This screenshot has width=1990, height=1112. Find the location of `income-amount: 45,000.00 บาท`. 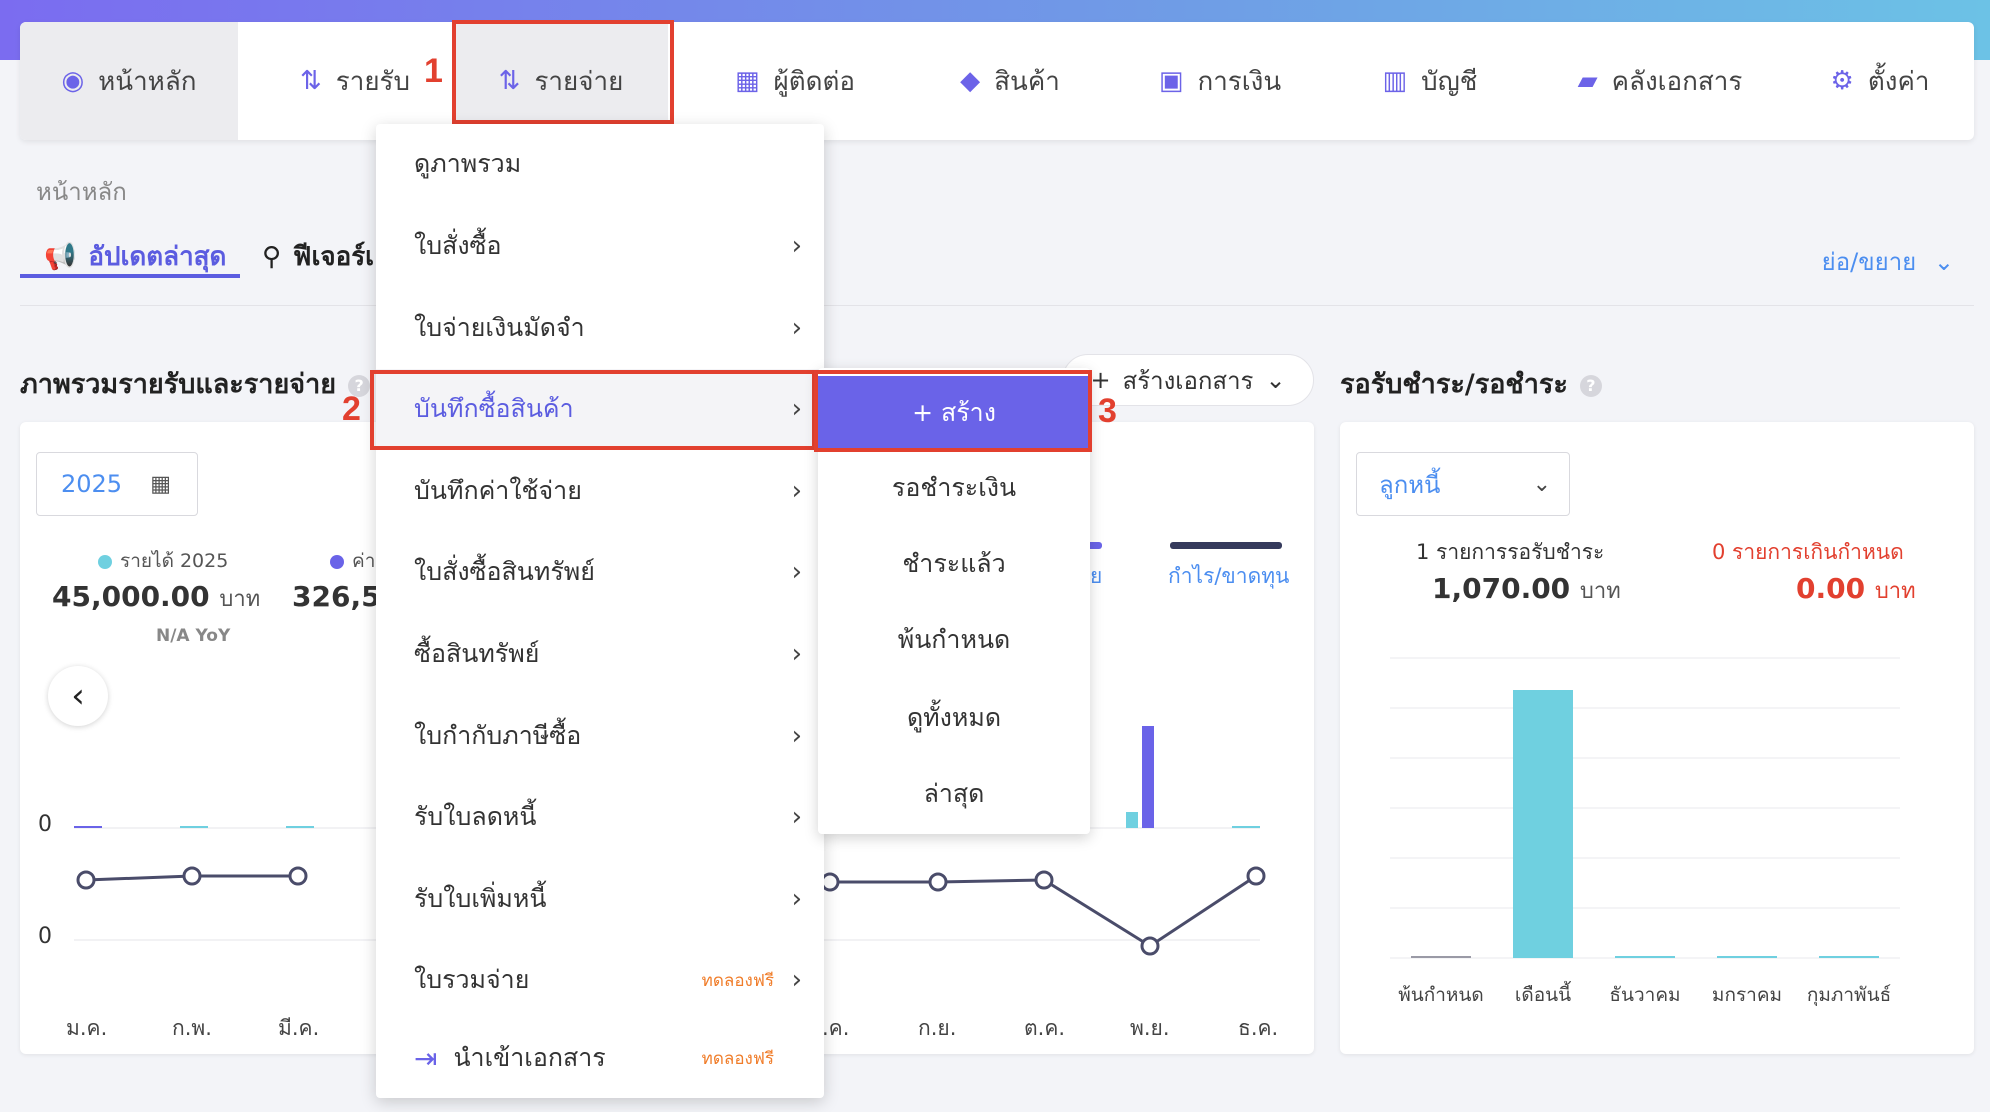

income-amount: 45,000.00 บาท is located at coordinates (156, 596).